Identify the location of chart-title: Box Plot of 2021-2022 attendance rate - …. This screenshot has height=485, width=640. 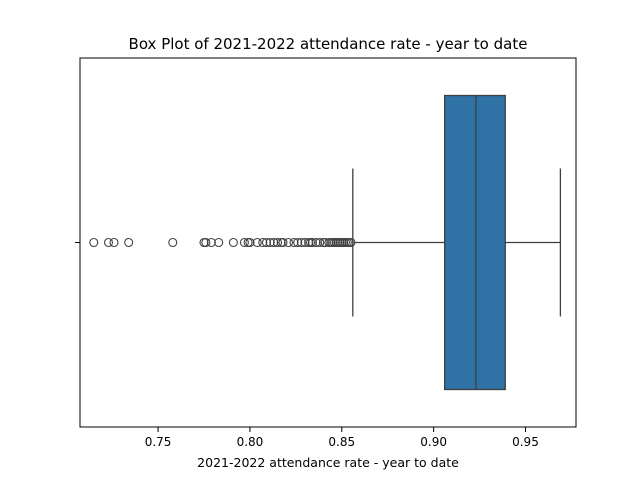
(328, 44).